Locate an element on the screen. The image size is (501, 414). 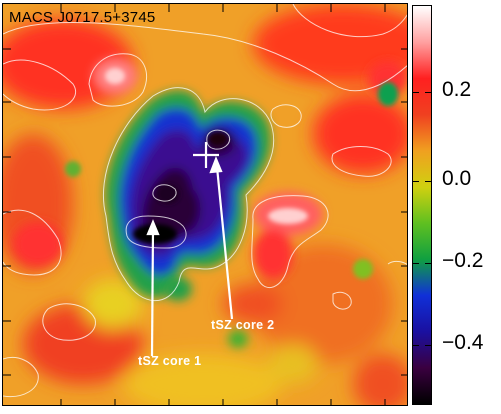
map-title: MACS J0717.5+3745 is located at coordinates (82, 17).